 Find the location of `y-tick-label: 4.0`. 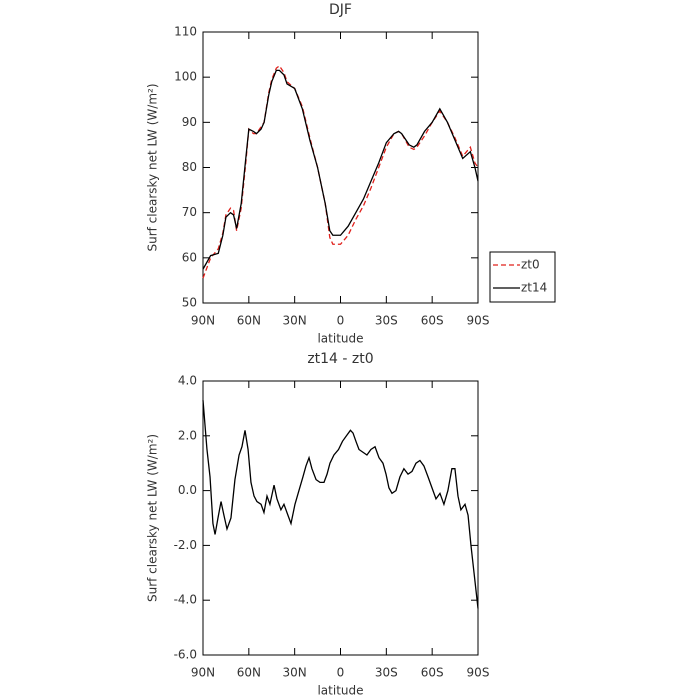

y-tick-label: 4.0 is located at coordinates (187, 381).